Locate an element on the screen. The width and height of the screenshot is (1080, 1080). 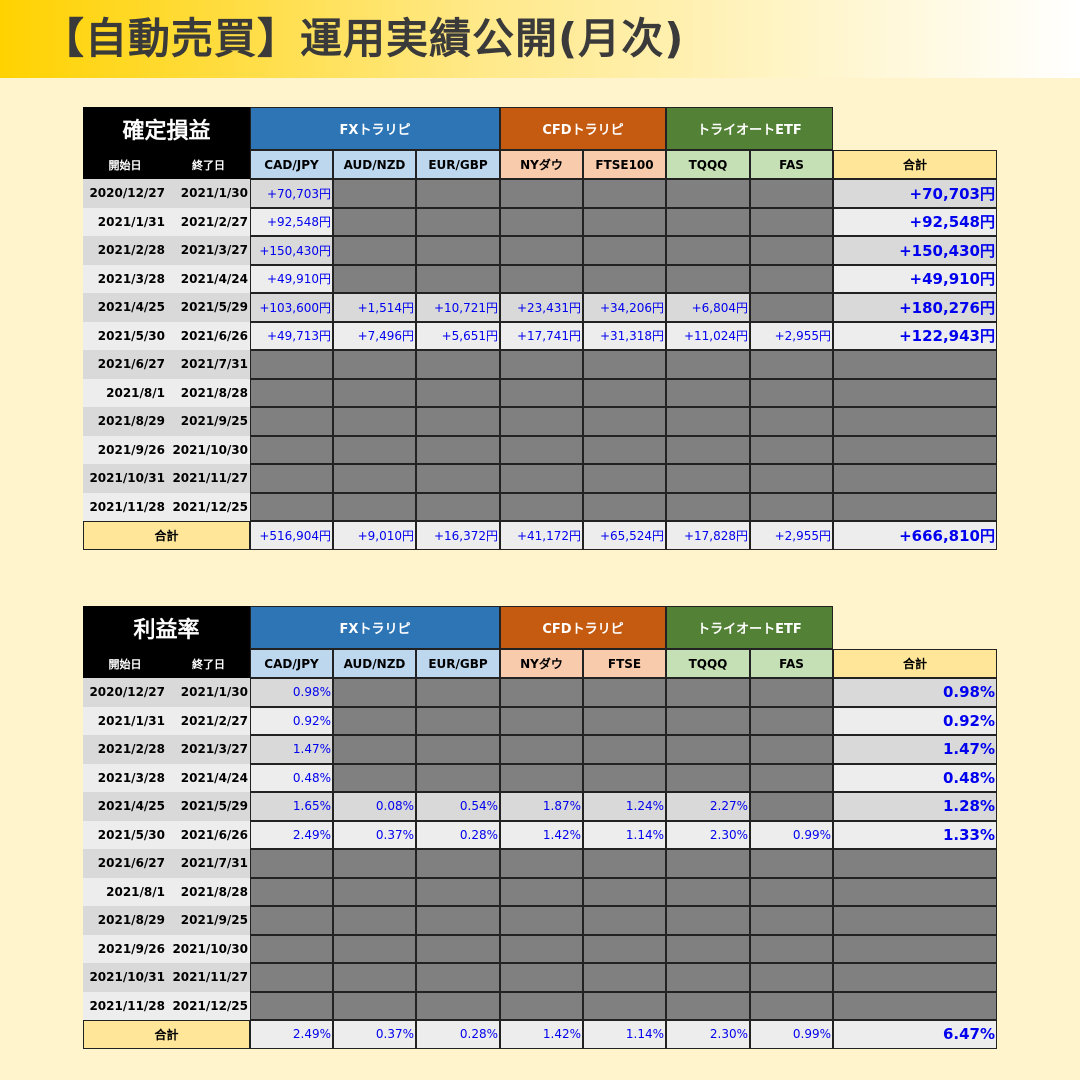
sum-label: 合計 is located at coordinates (166, 1034).